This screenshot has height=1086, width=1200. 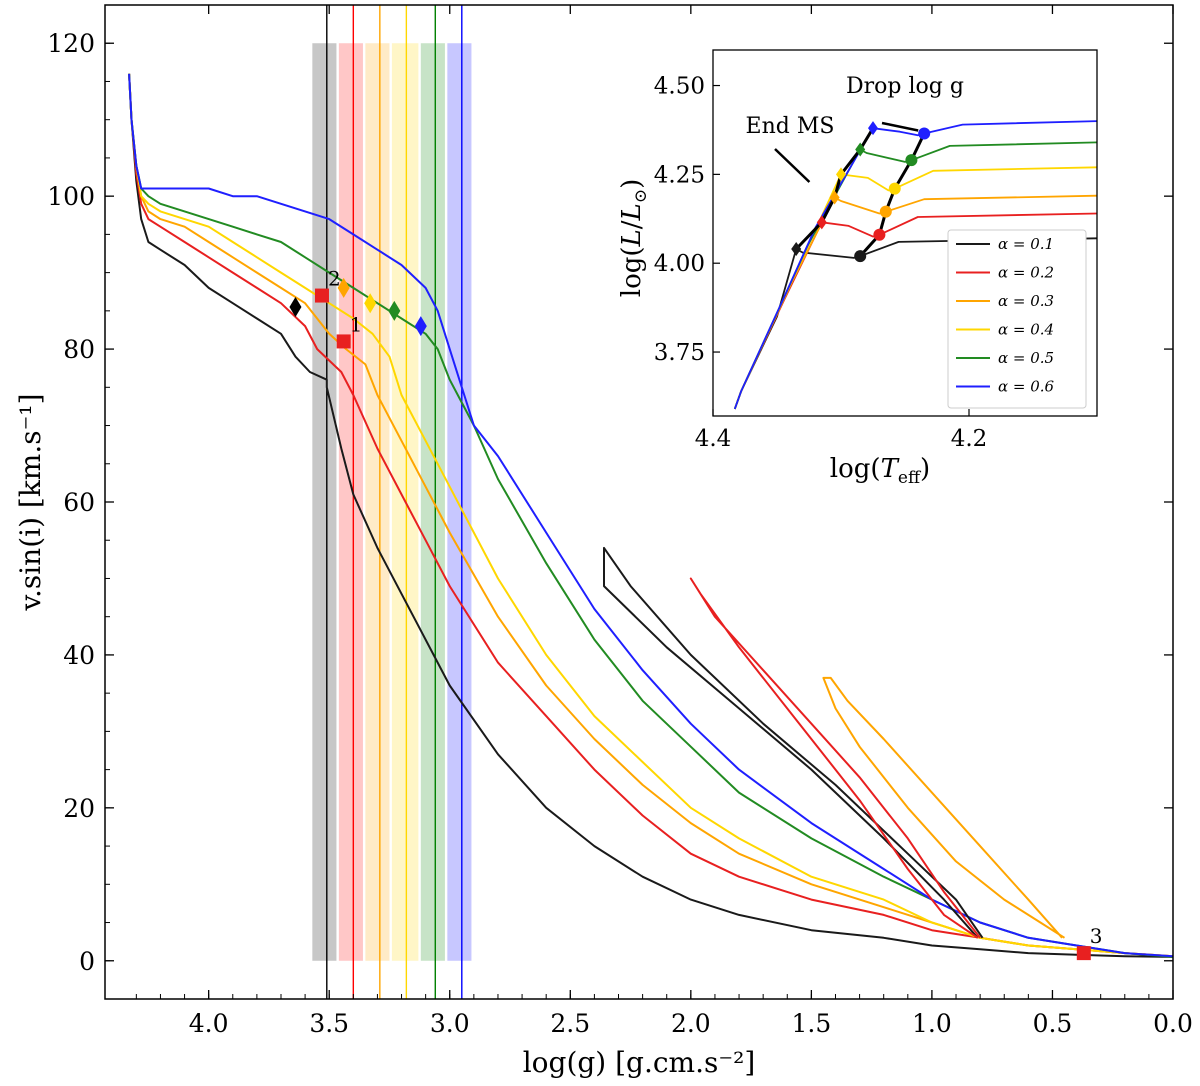 What do you see at coordinates (1026, 330) in the screenshot?
I see `legend-label-3: α = 0.4` at bounding box center [1026, 330].